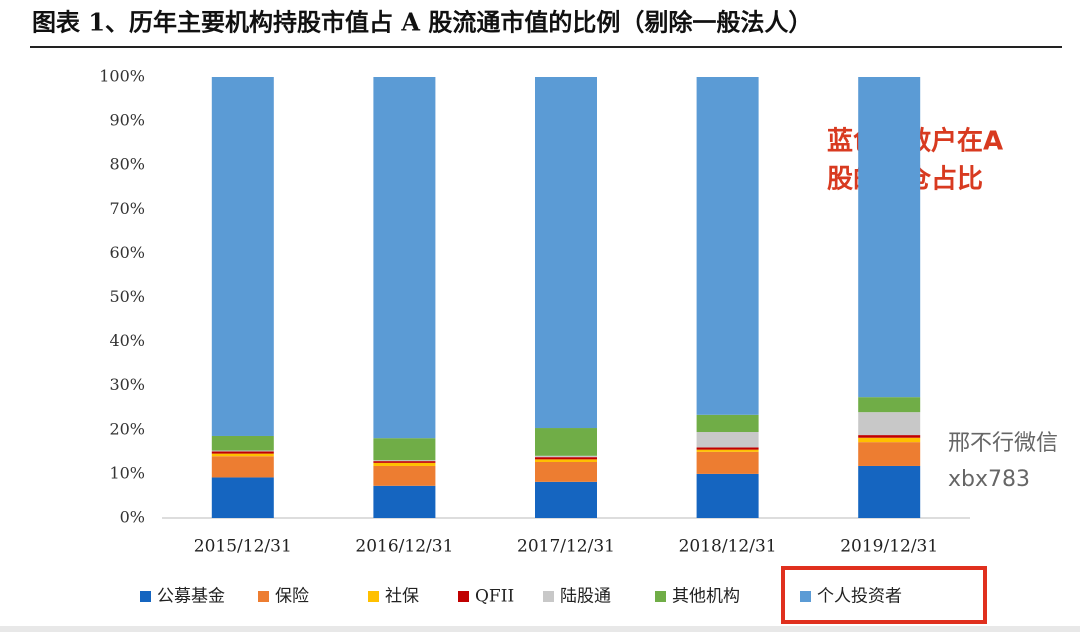 The height and width of the screenshot is (632, 1080). I want to click on watermark: xbx783, so click(989, 479).